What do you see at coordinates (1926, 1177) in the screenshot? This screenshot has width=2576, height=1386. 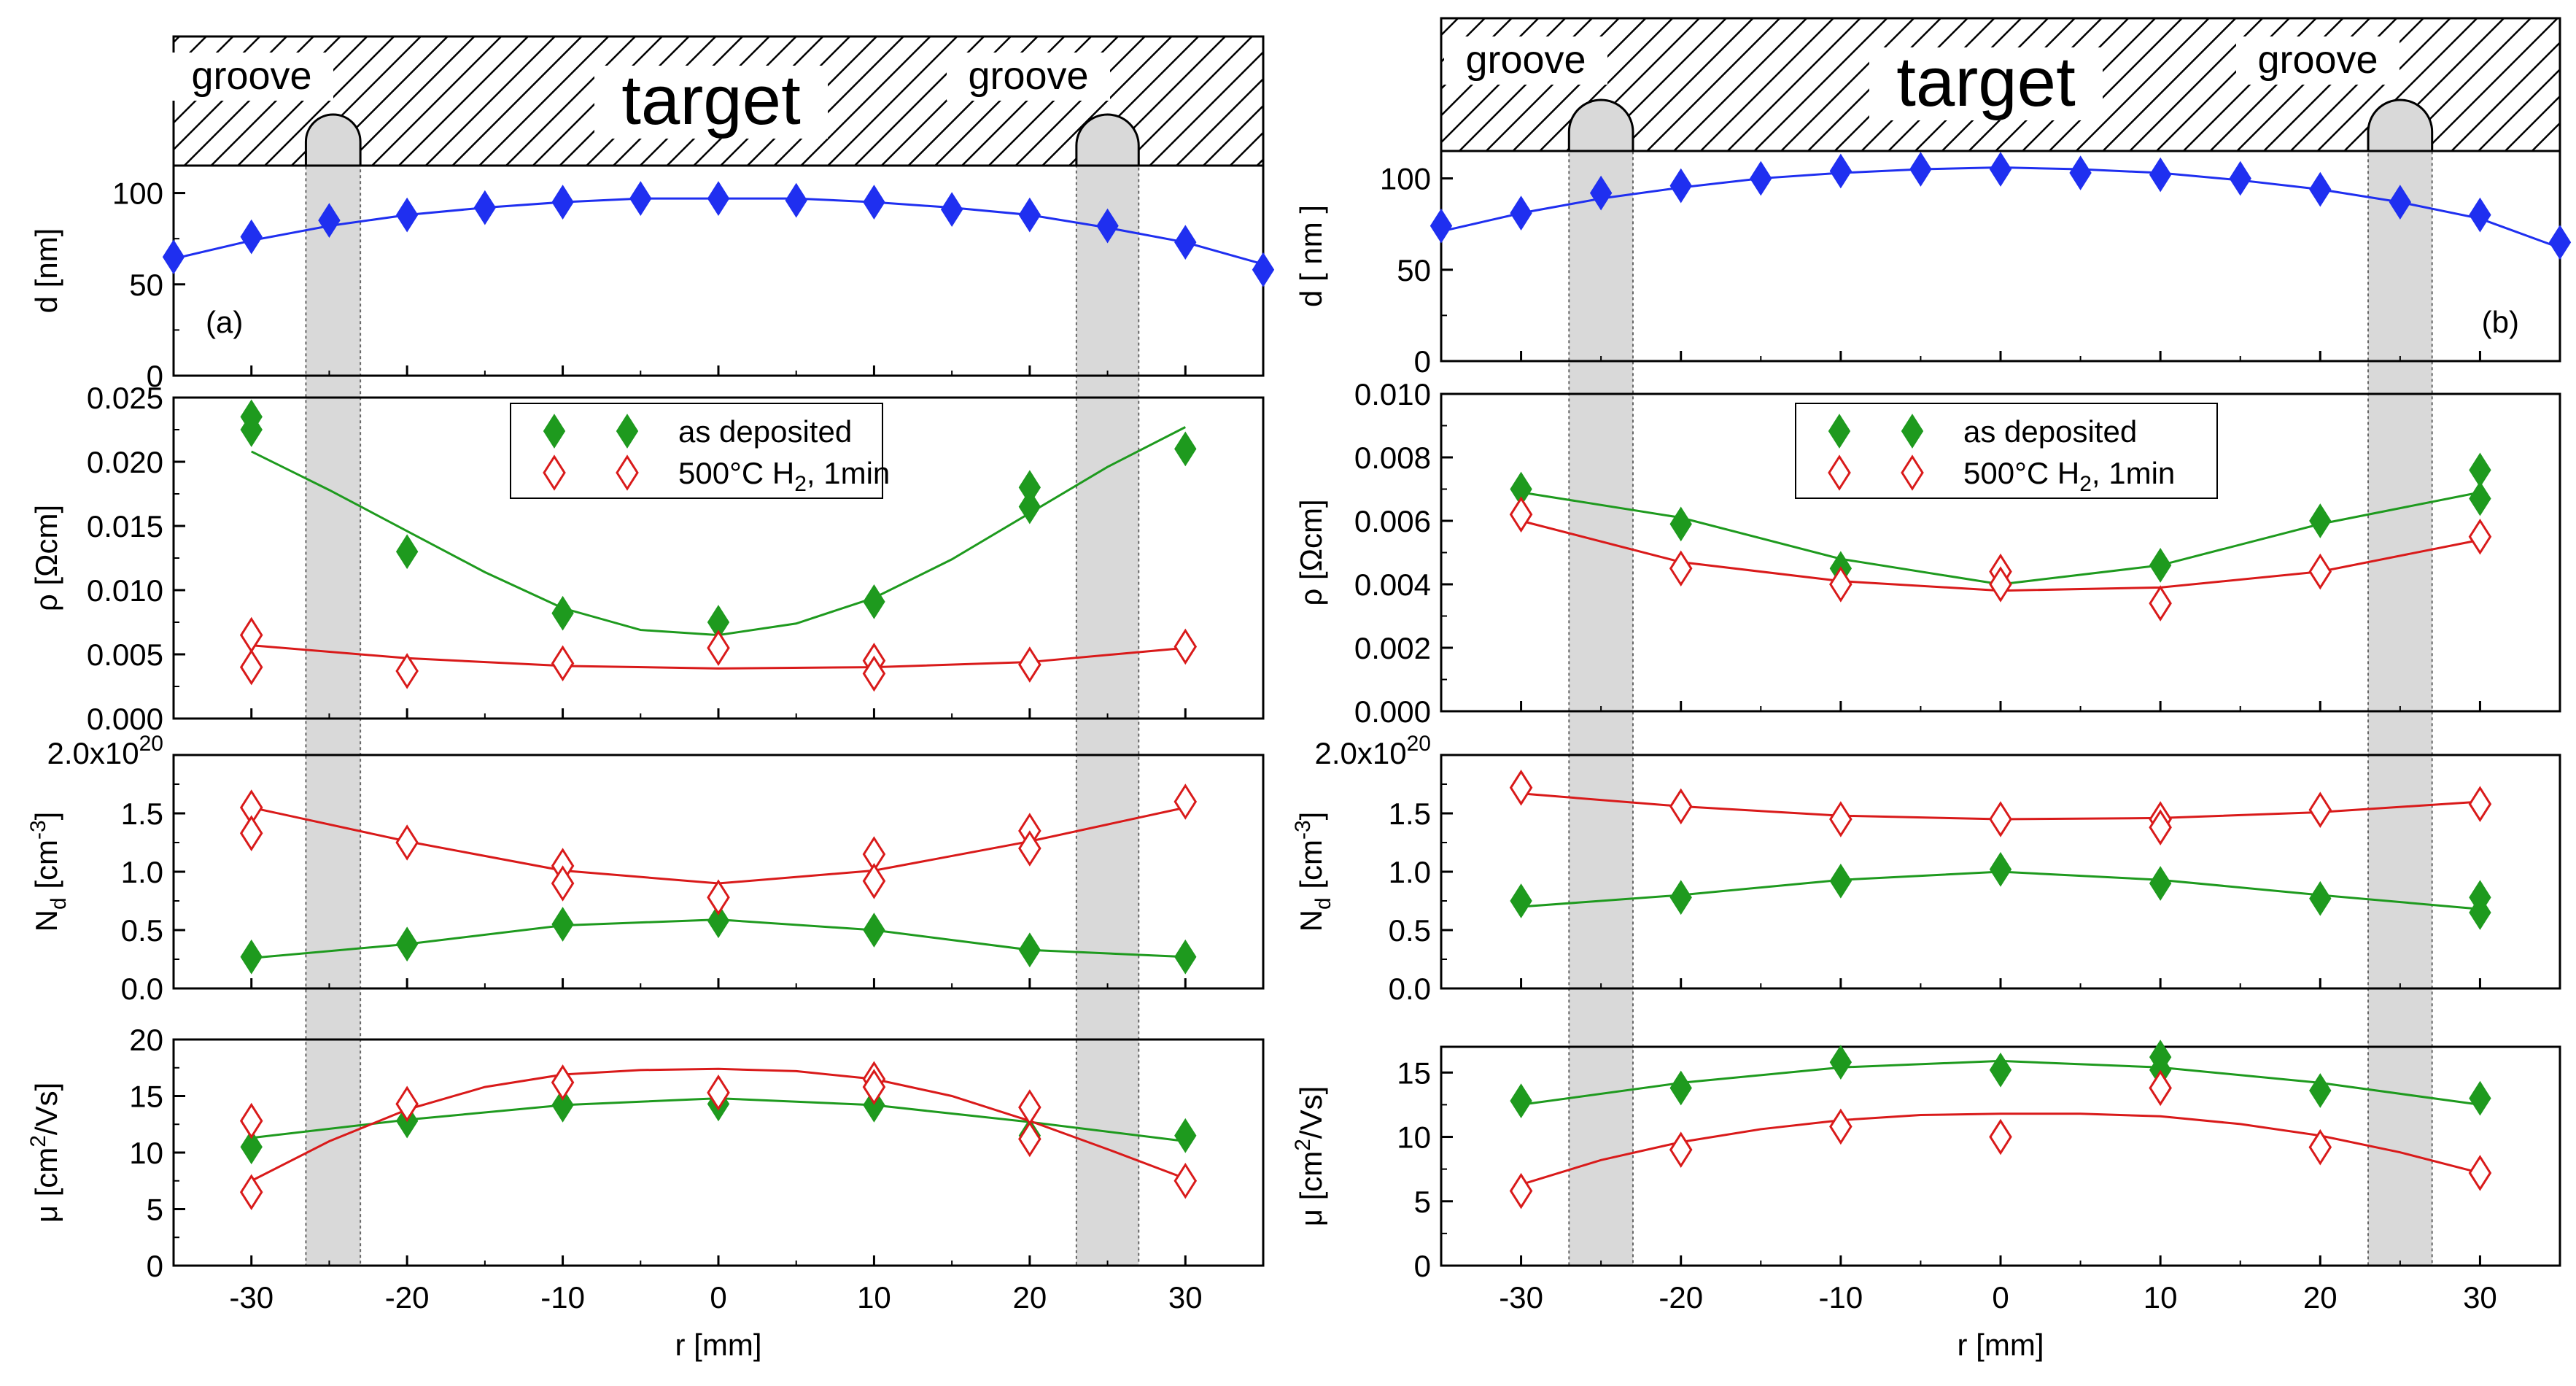 I see `subplot-mu: 0 5 10 15 -30 -20 -10 0 10 20 30 μ [cm2/Vs]` at bounding box center [1926, 1177].